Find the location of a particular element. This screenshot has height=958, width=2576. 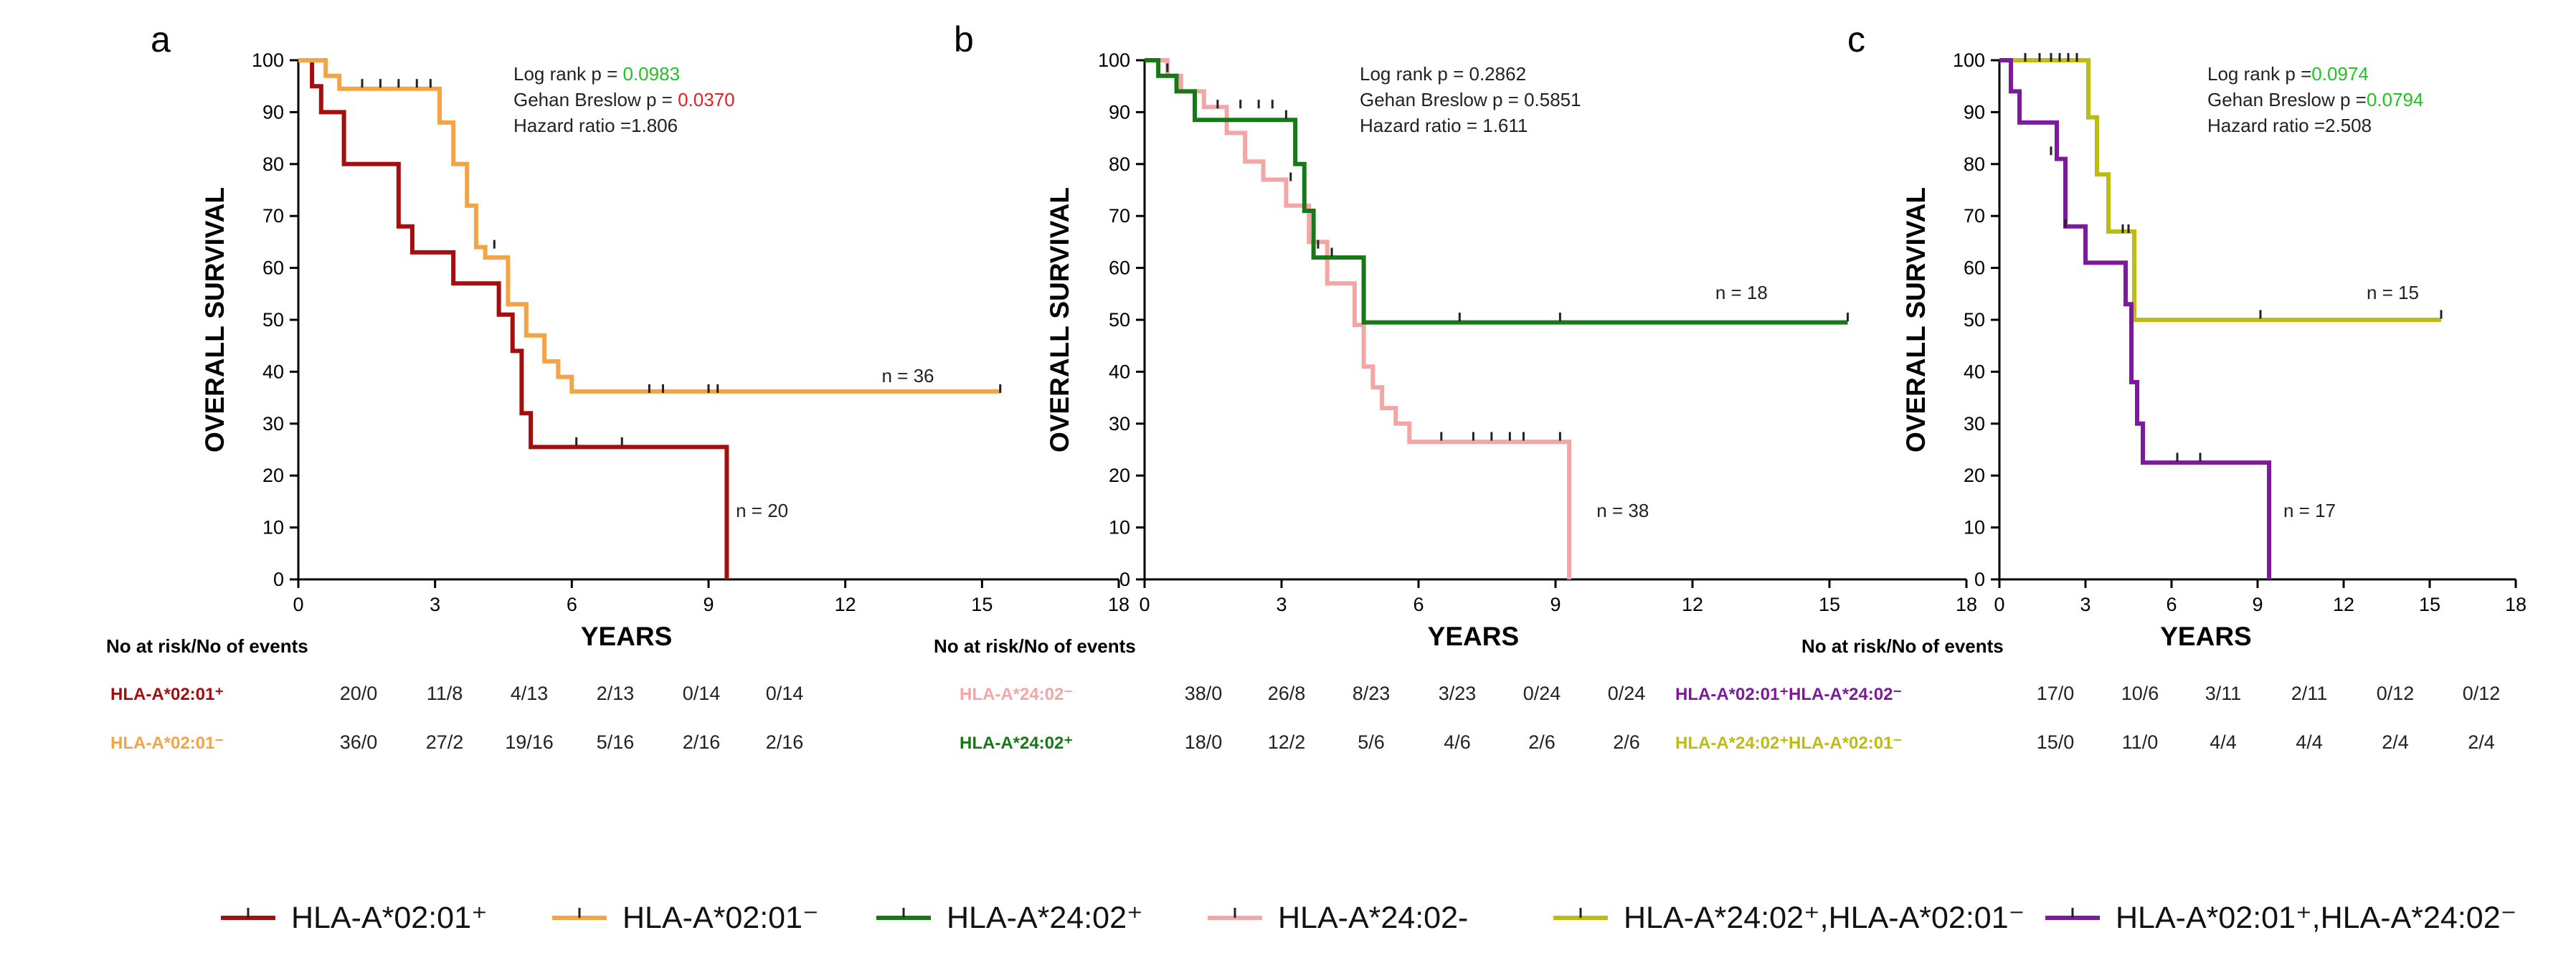

risk-value: 12/2 is located at coordinates (1287, 742).